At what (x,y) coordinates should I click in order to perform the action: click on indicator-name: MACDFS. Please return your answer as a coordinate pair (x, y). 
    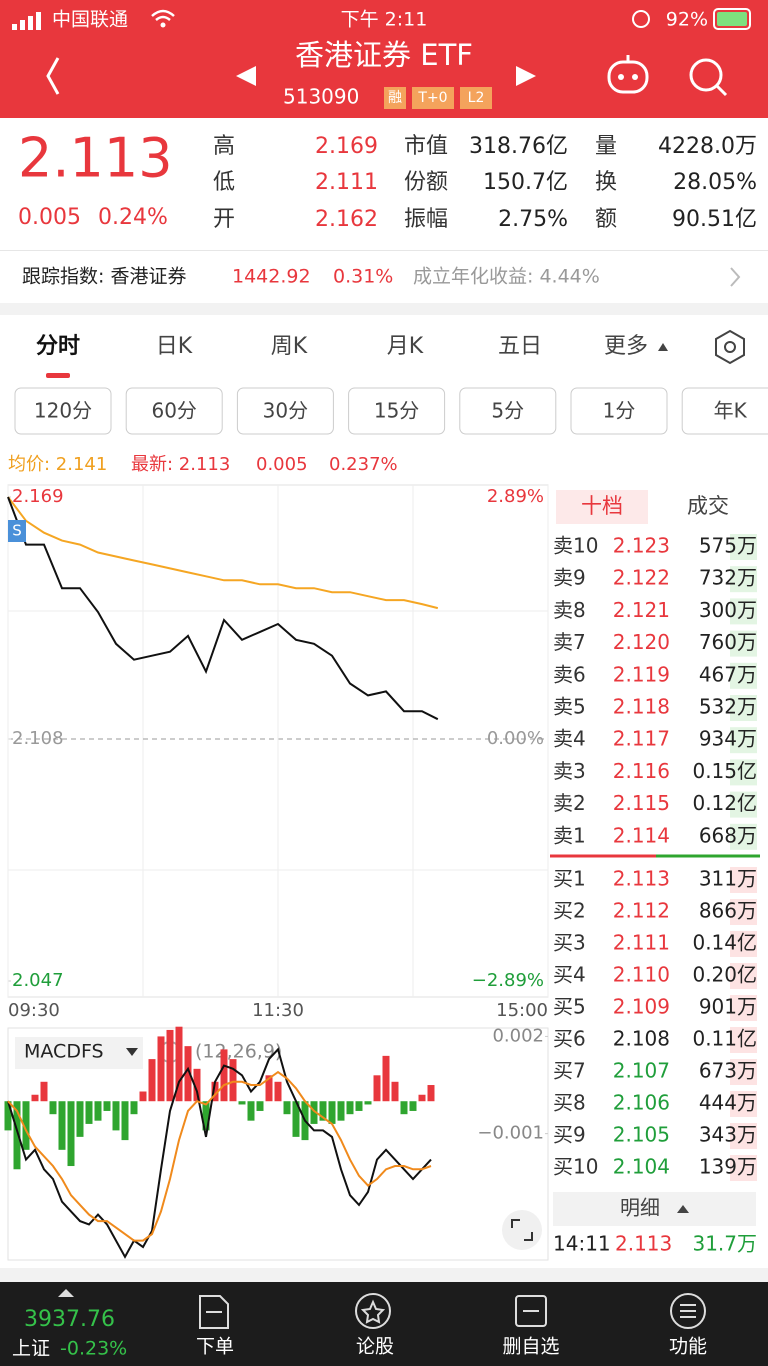
    Looking at the image, I should click on (64, 1052).